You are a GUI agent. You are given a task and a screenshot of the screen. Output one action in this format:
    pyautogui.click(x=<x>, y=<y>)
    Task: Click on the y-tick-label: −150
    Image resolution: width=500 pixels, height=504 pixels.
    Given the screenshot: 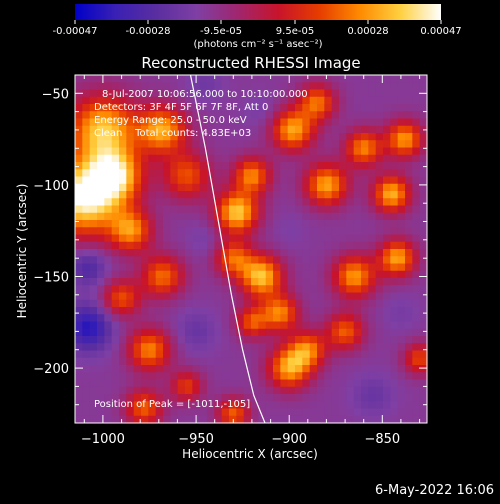 What is the action you would take?
    pyautogui.click(x=51, y=278)
    